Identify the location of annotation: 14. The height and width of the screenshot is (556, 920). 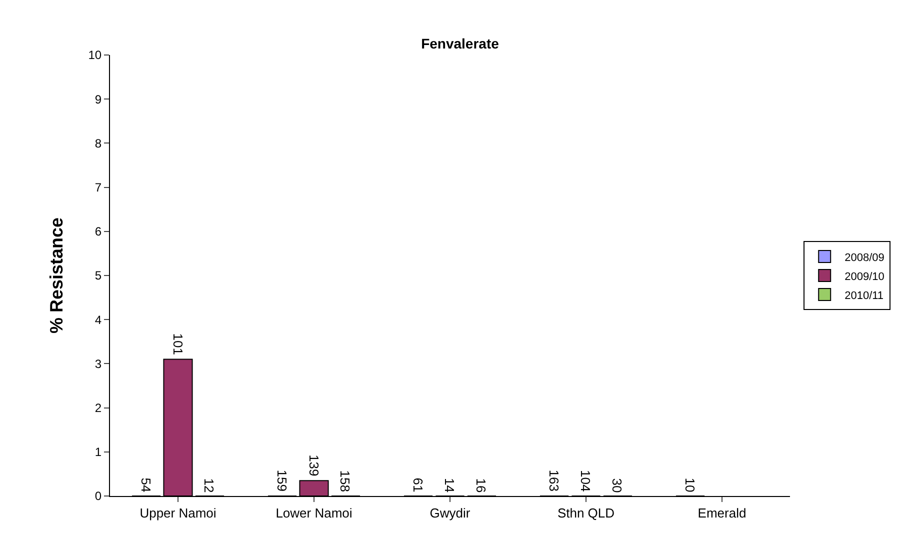
(449, 485).